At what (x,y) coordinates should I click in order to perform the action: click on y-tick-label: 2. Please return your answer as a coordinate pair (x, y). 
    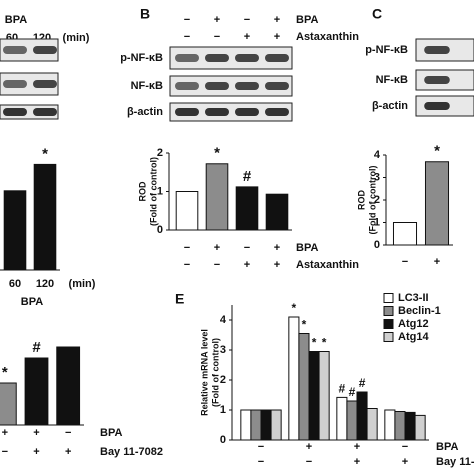
    Looking at the image, I should click on (377, 200).